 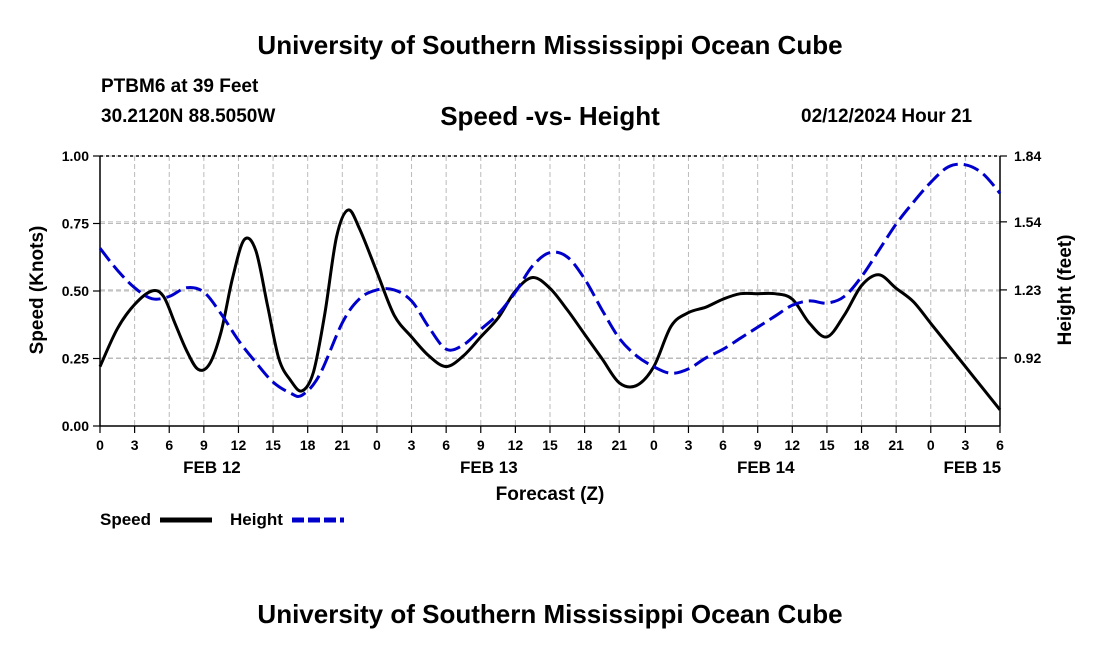 I want to click on day-label: FEB 12, so click(x=212, y=467).